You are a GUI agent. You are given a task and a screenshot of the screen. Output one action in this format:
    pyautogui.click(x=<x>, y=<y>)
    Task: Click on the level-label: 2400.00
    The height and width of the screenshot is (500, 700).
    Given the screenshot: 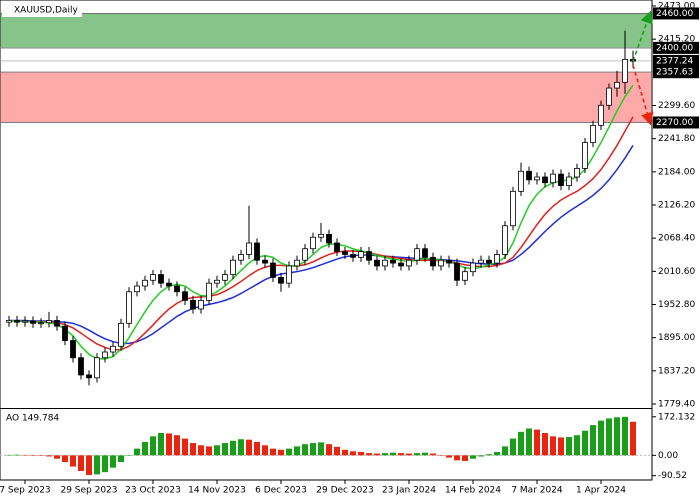 What is the action you would take?
    pyautogui.click(x=674, y=48)
    